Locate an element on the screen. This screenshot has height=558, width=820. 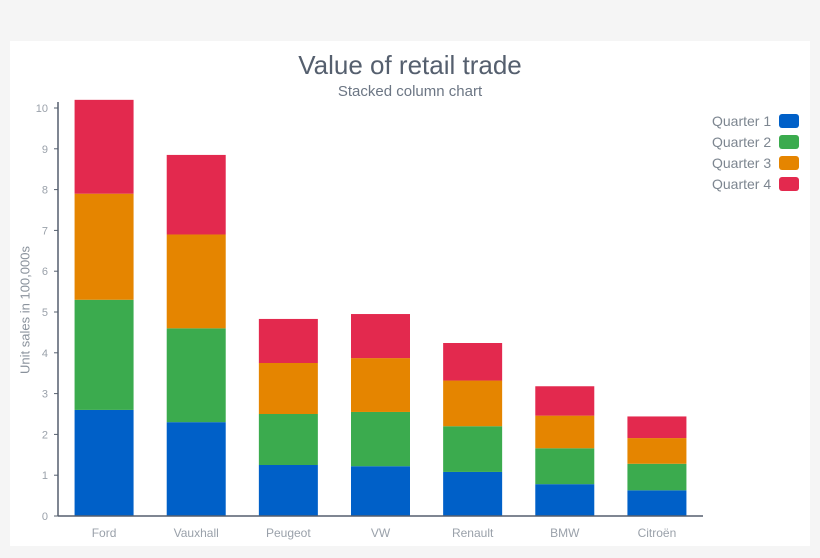
bar-renault-q4 is located at coordinates (473, 362).